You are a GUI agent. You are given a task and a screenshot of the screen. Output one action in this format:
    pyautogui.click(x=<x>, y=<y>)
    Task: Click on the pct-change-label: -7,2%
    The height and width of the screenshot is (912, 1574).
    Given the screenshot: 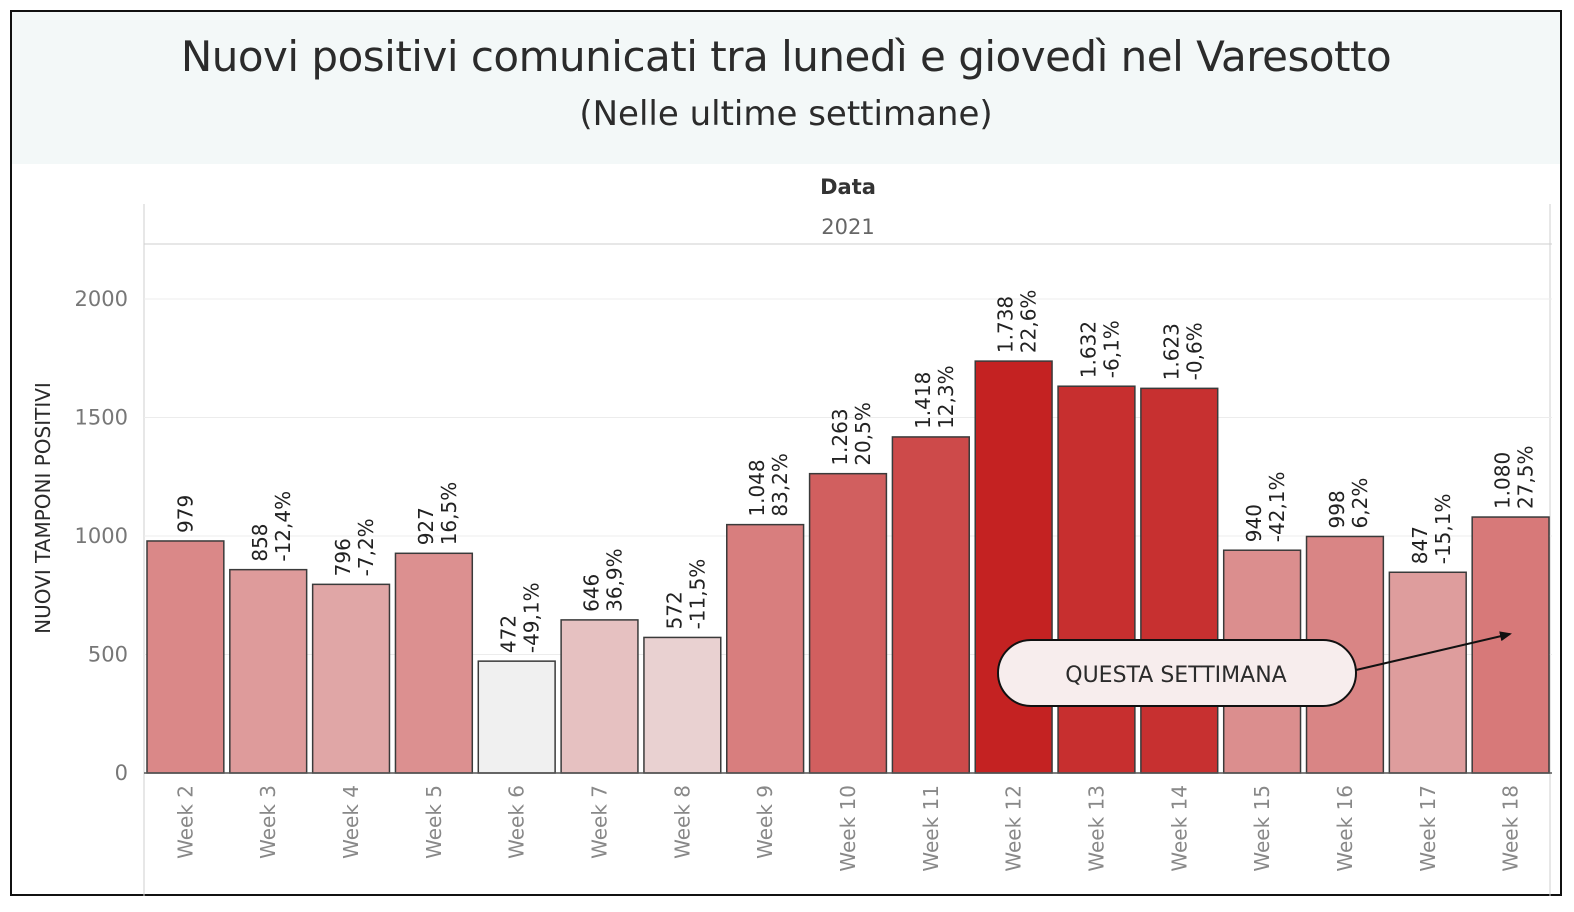 What is the action you would take?
    pyautogui.click(x=366, y=547)
    